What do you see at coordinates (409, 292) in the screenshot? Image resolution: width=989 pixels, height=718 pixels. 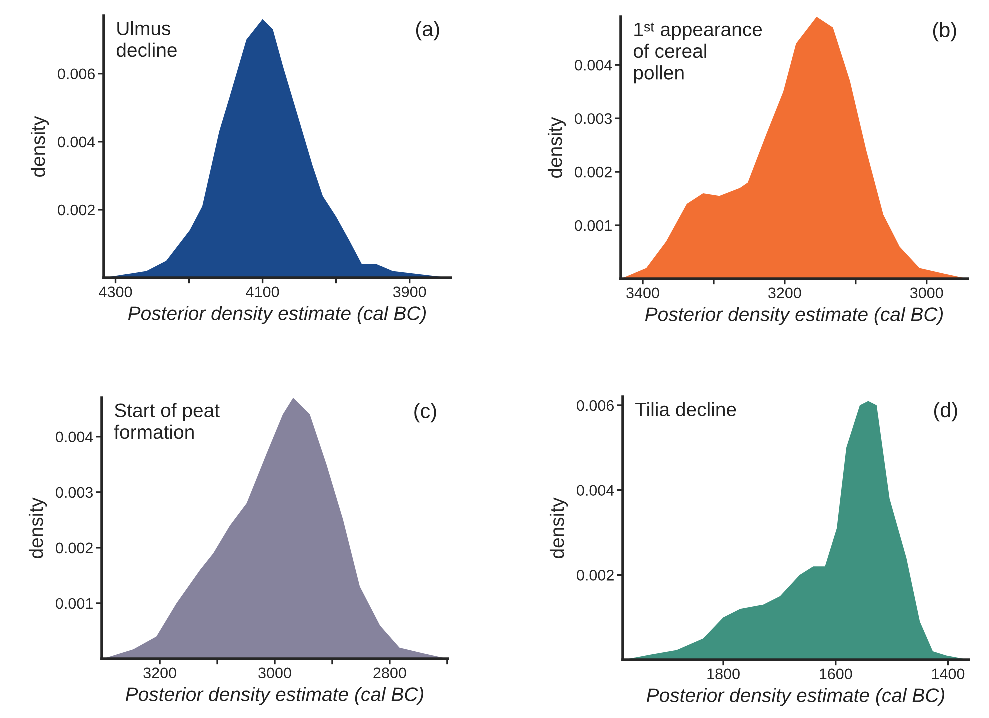 I see `x-tick-label: 3900` at bounding box center [409, 292].